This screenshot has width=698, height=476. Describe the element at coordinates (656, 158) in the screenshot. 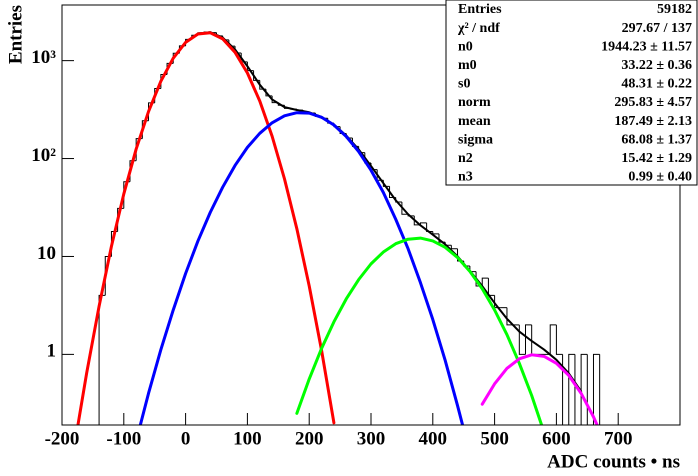

I see `stat-value: 15.42 ± 1.29` at that location.